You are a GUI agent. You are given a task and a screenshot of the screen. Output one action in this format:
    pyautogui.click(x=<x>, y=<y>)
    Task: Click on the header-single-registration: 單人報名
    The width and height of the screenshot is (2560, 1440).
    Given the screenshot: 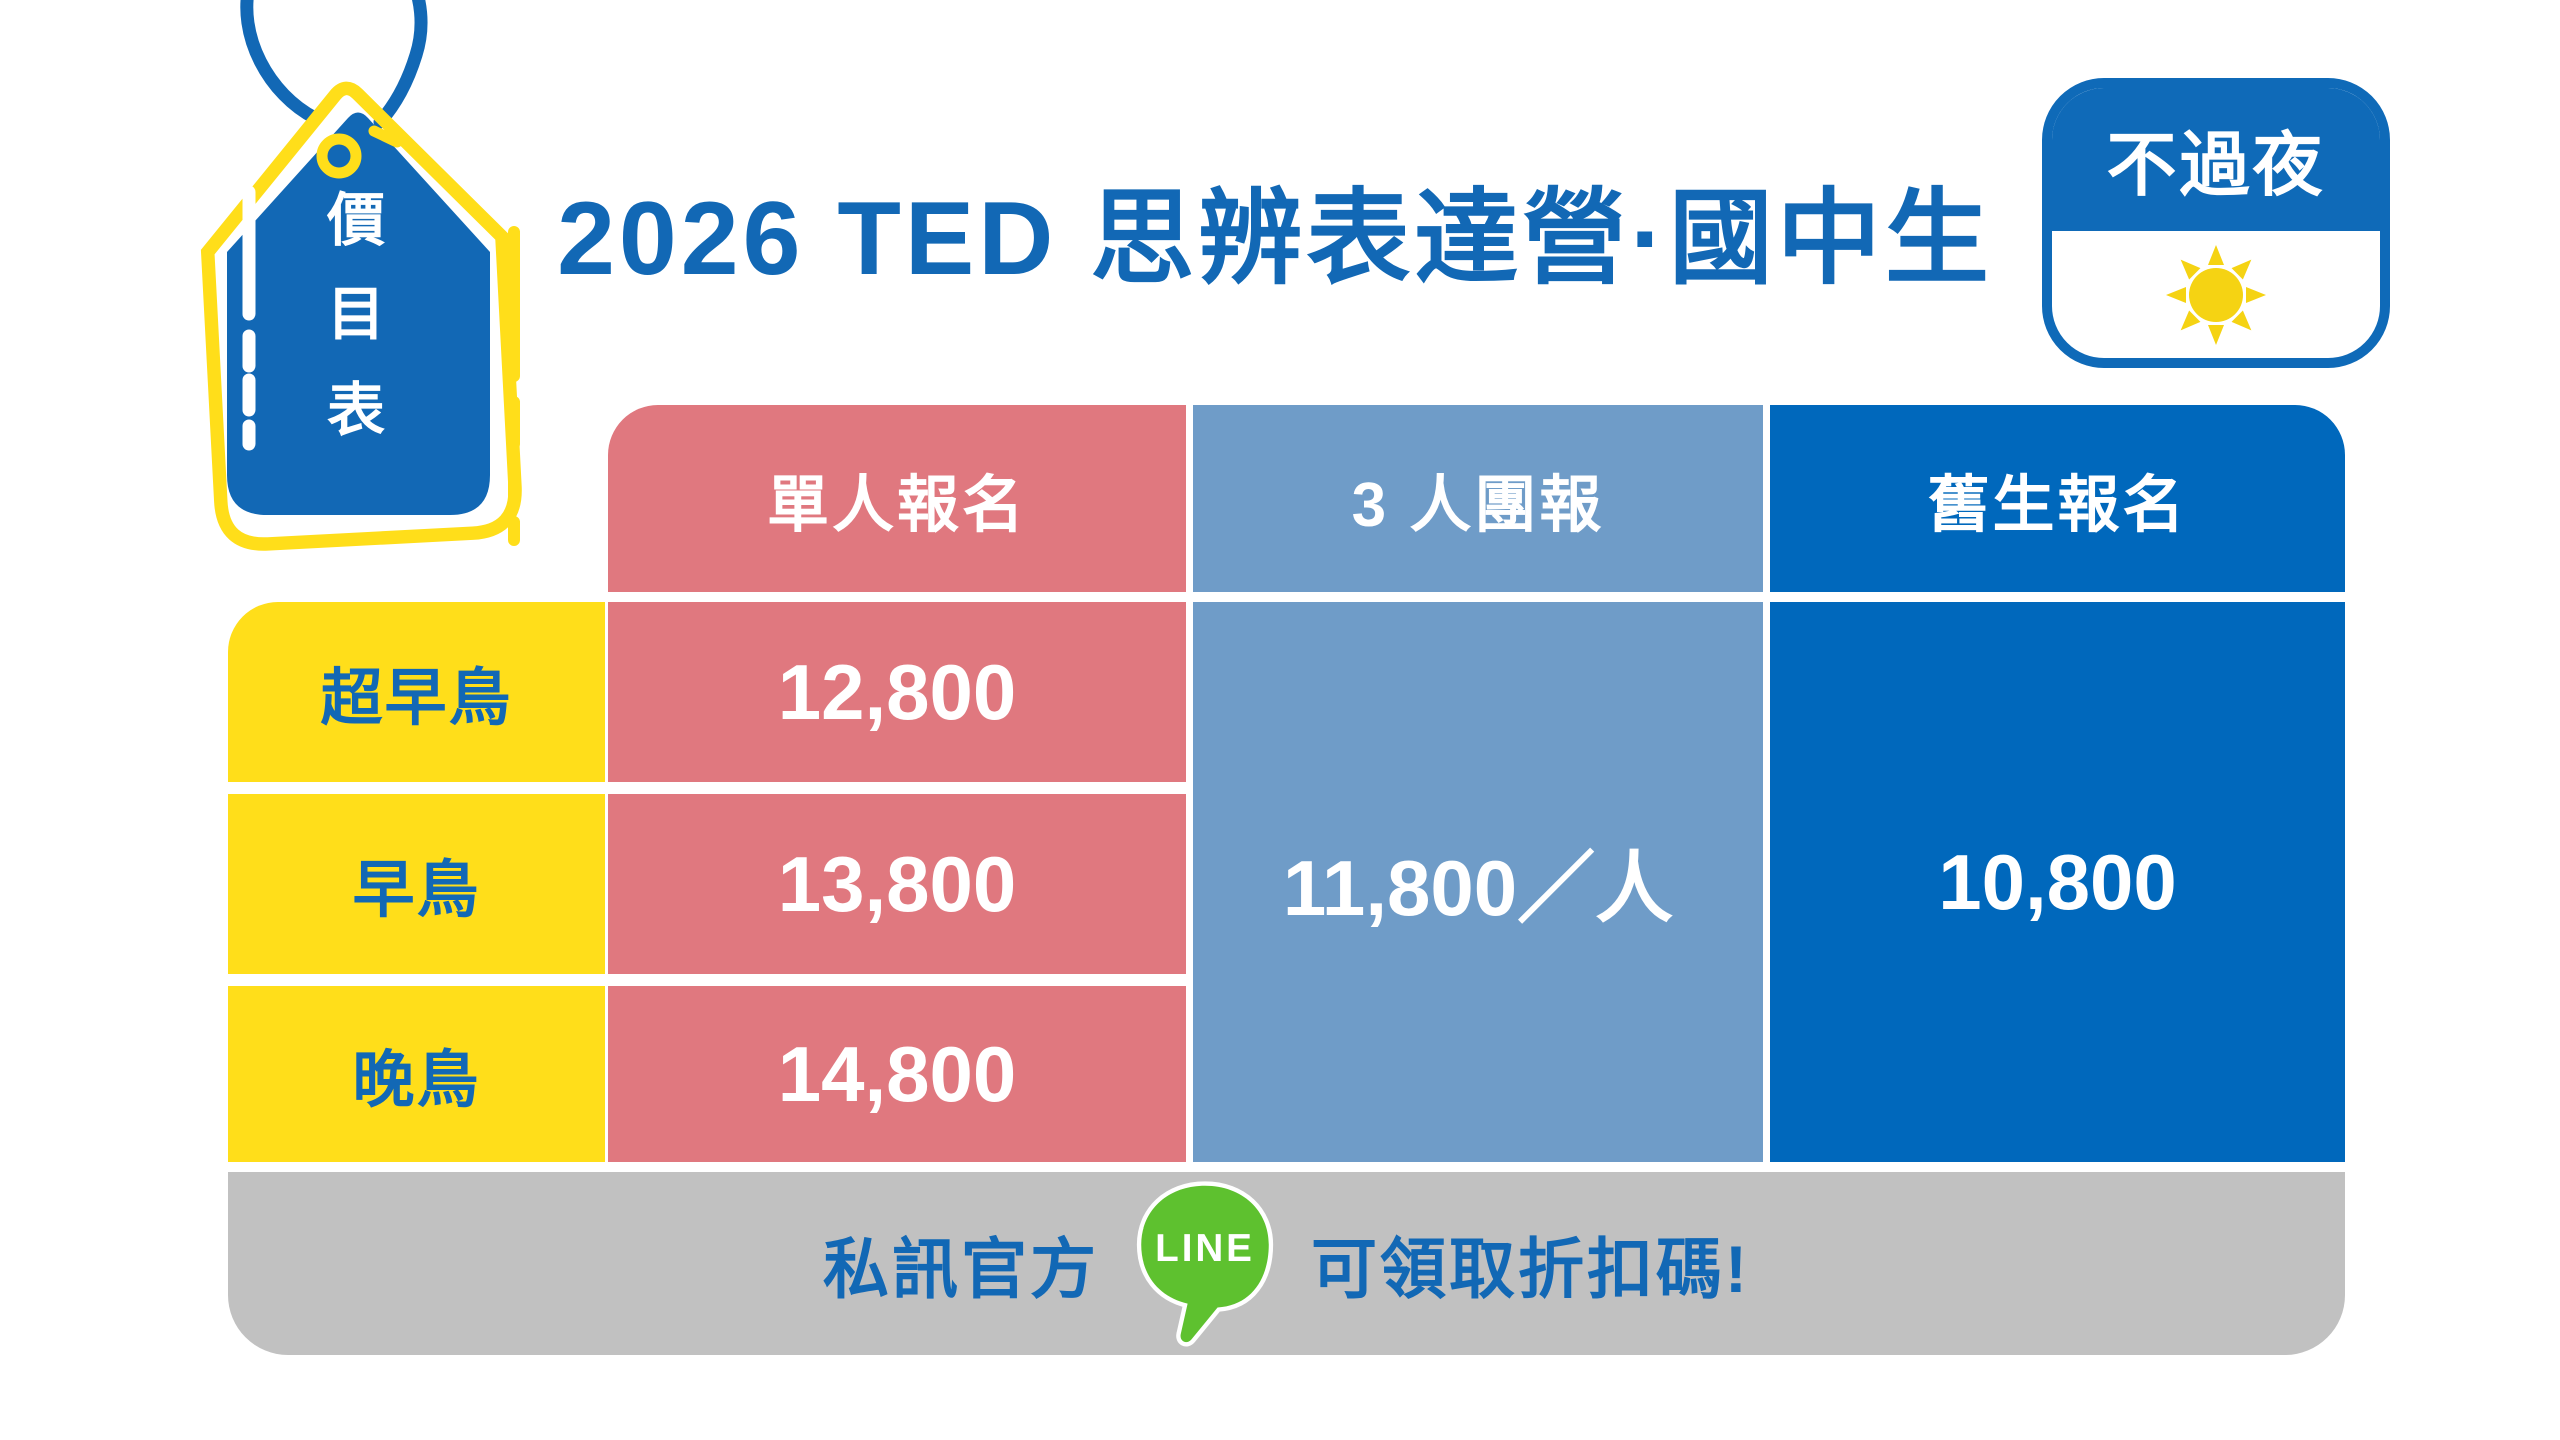 What is the action you would take?
    pyautogui.click(x=897, y=498)
    